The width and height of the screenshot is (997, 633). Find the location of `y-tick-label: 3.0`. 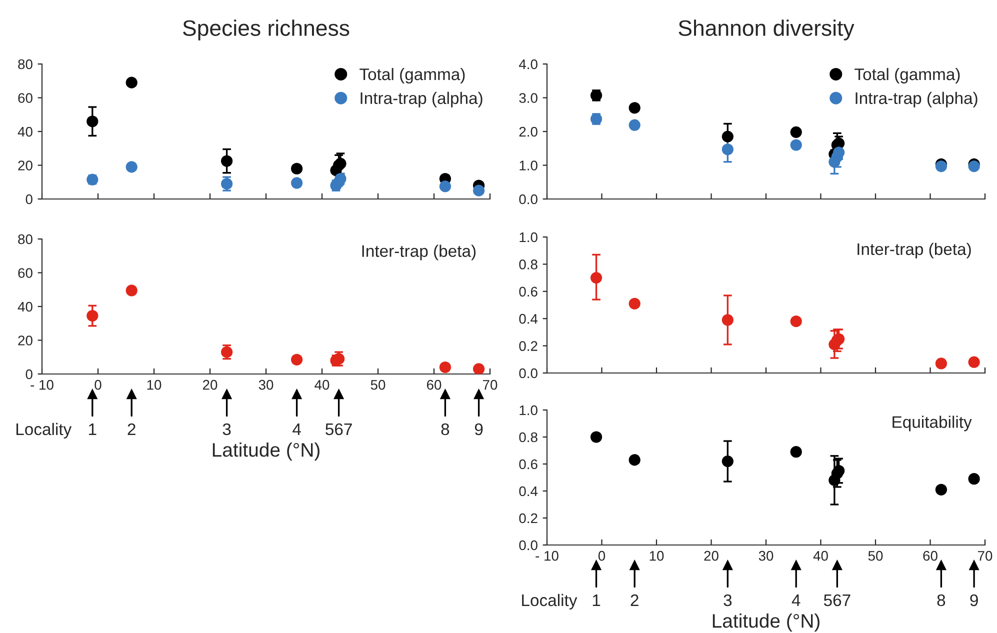

y-tick-label: 3.0 is located at coordinates (528, 98).